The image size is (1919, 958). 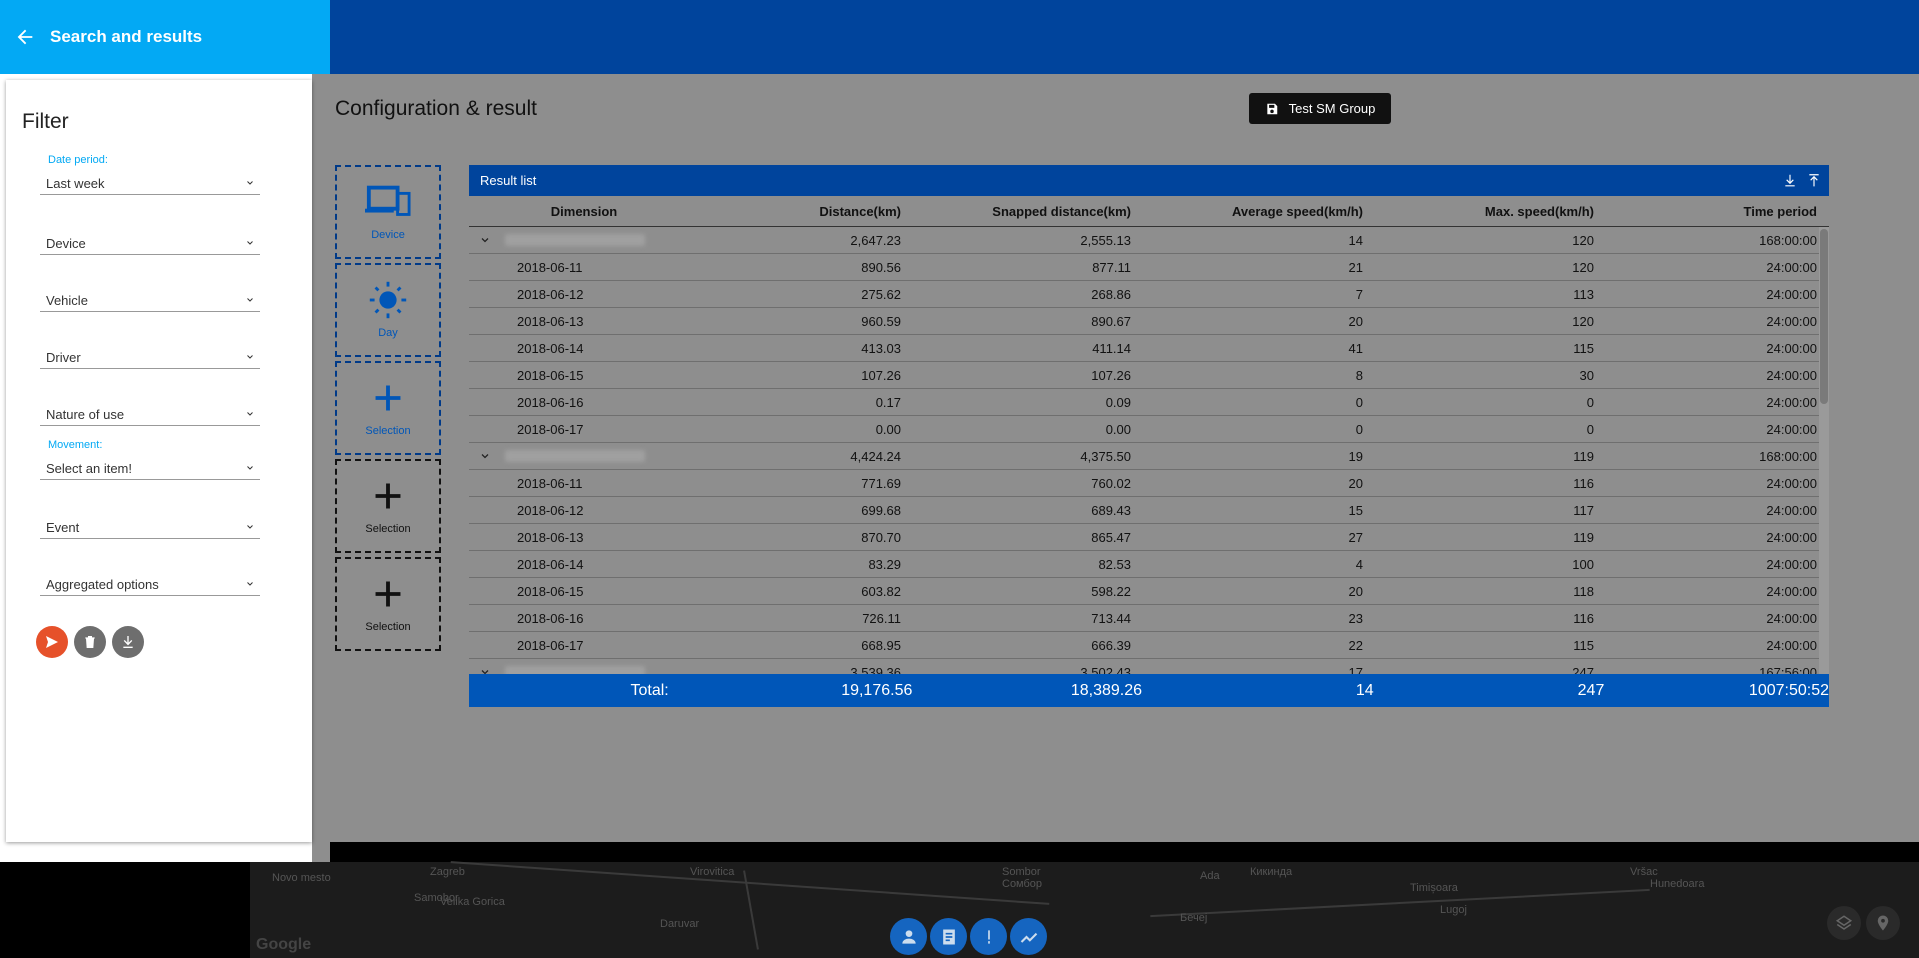 I want to click on nav-report-button, so click(x=948, y=936).